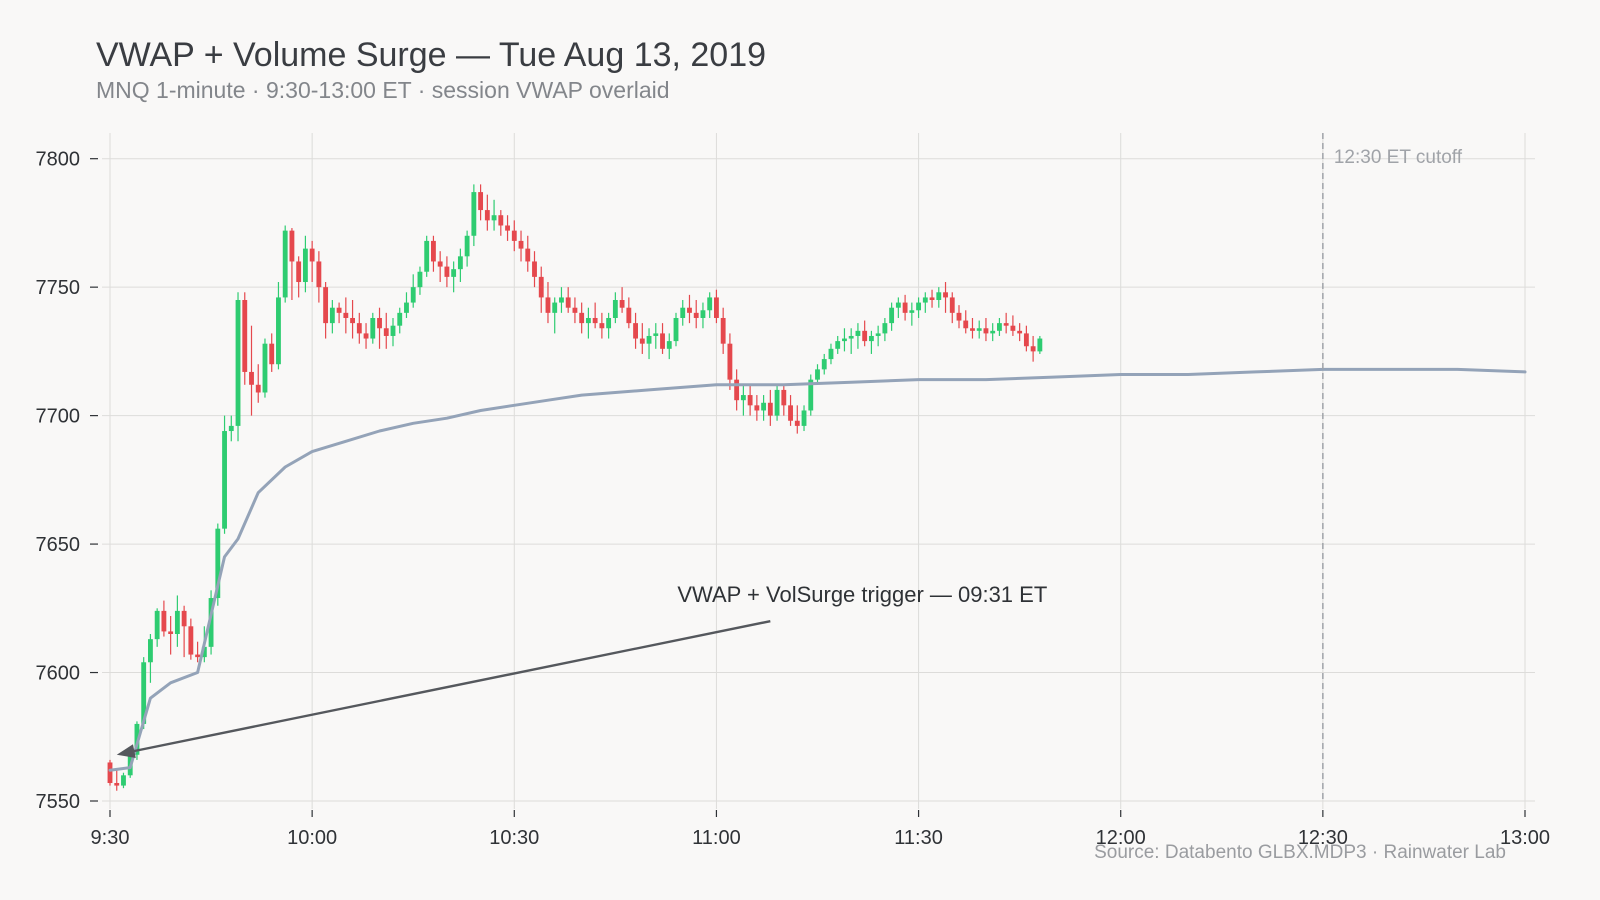 This screenshot has width=1600, height=900. I want to click on y-tick-label: 7750, so click(58, 288).